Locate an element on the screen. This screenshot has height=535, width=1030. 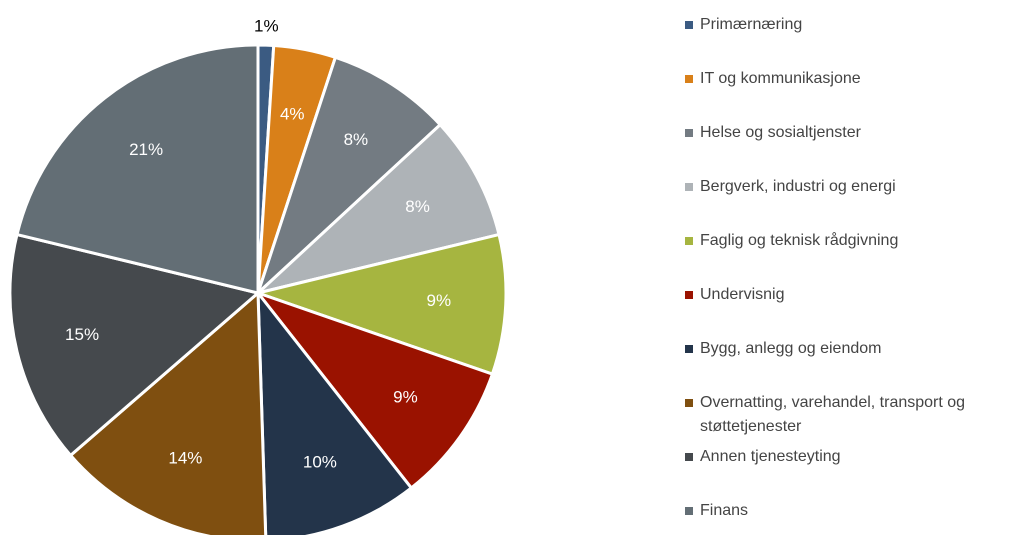
data-label: 14% is located at coordinates (185, 457).